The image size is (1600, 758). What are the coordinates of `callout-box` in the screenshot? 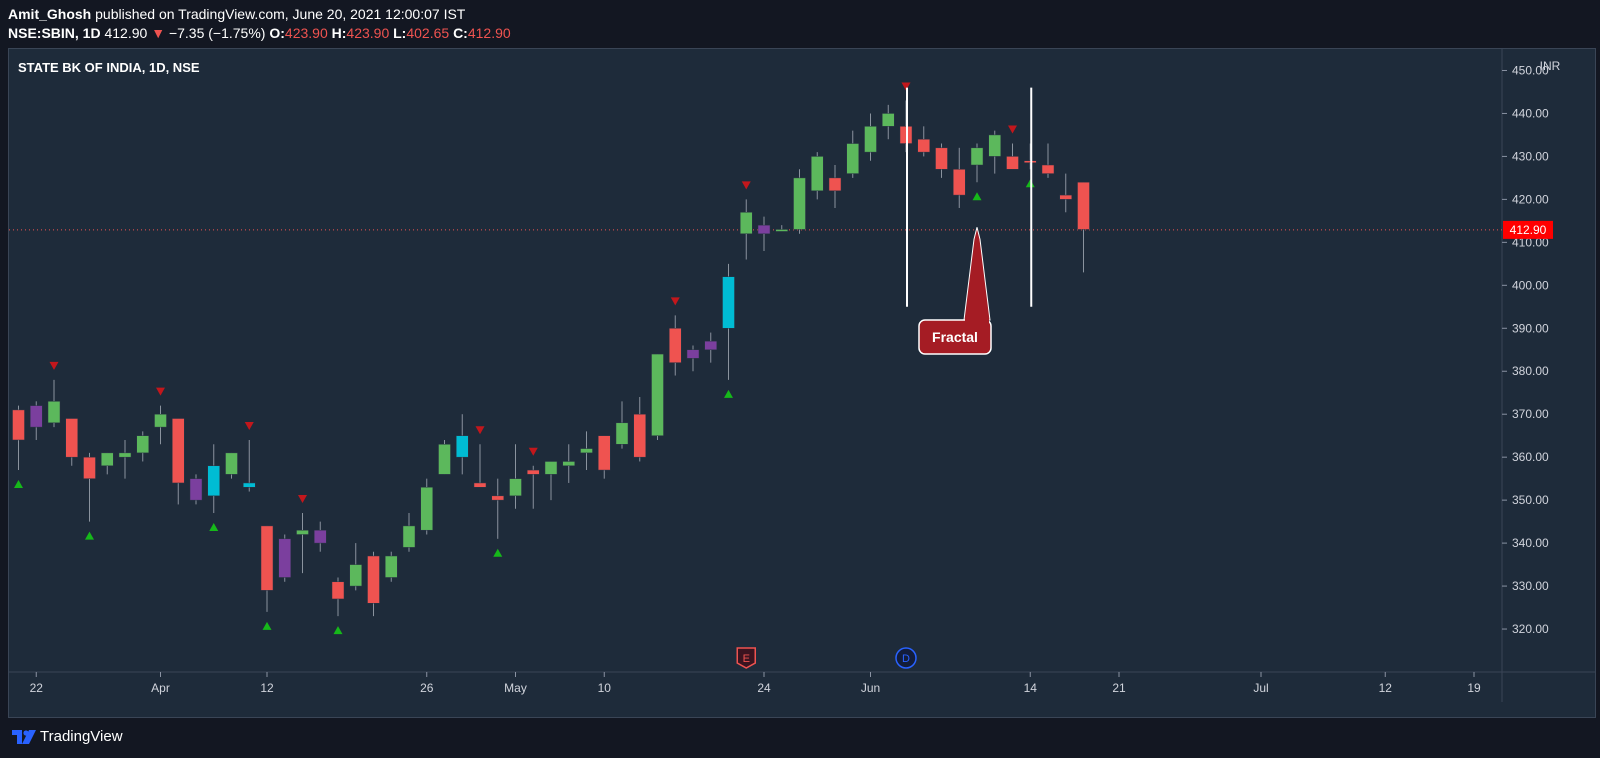 It's located at (955, 337).